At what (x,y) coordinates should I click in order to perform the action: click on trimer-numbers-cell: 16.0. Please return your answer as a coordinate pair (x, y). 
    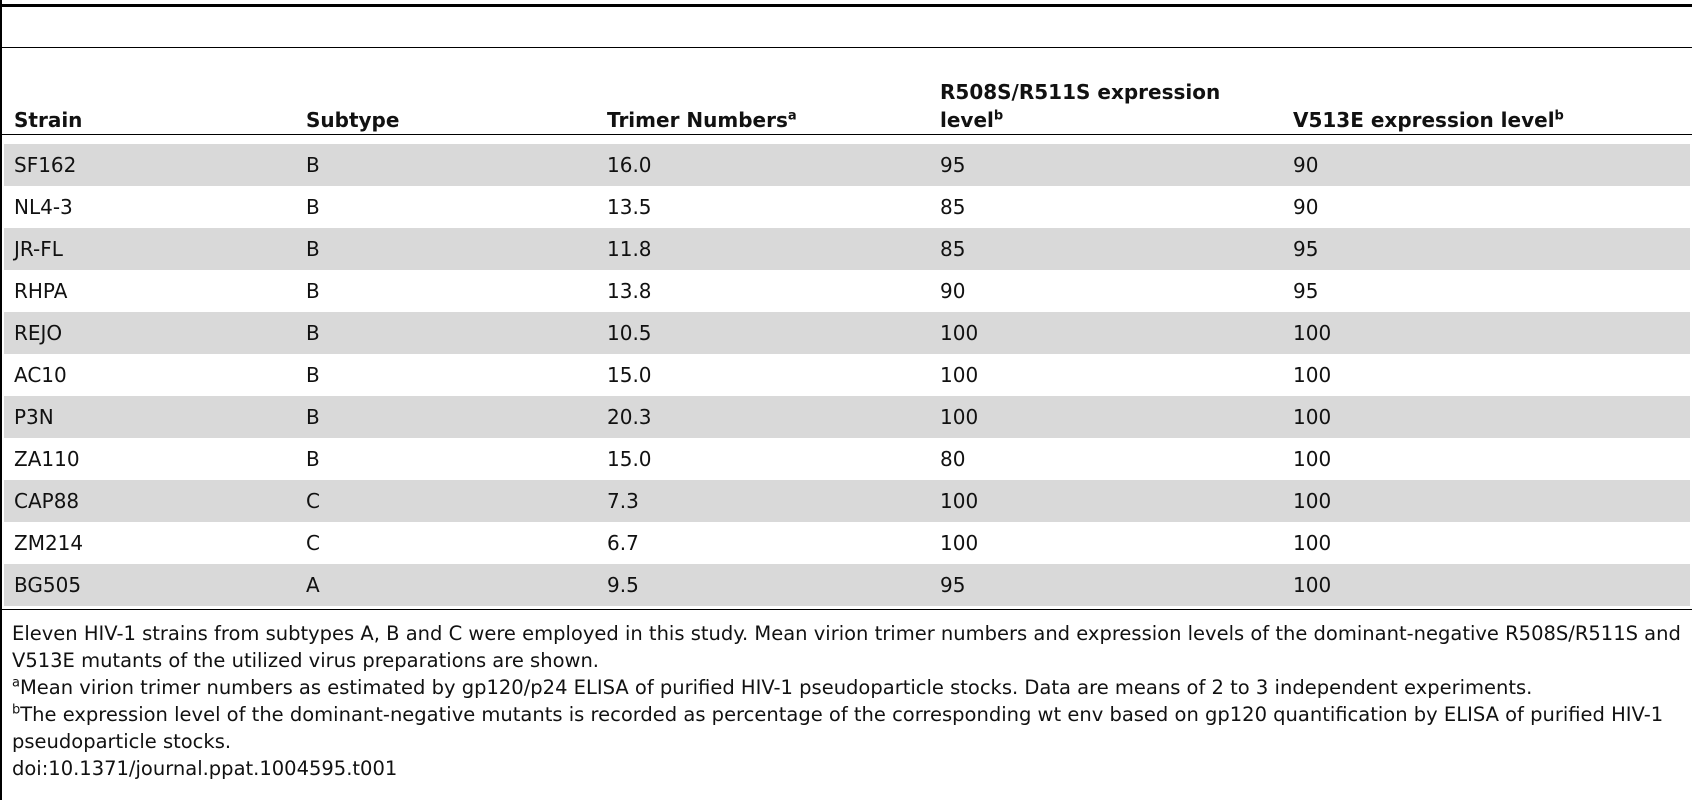
    Looking at the image, I should click on (763, 165).